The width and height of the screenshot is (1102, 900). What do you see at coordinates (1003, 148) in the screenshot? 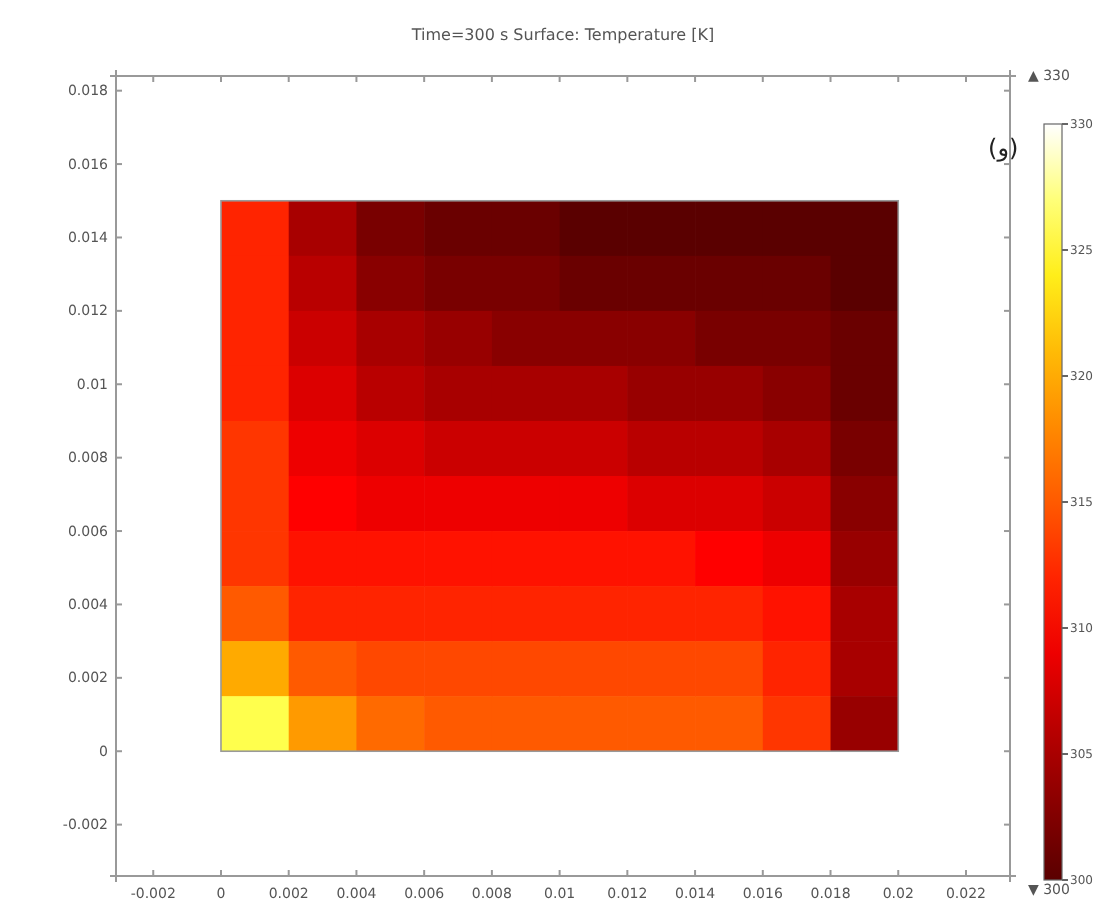
I see `annotation: (و)` at bounding box center [1003, 148].